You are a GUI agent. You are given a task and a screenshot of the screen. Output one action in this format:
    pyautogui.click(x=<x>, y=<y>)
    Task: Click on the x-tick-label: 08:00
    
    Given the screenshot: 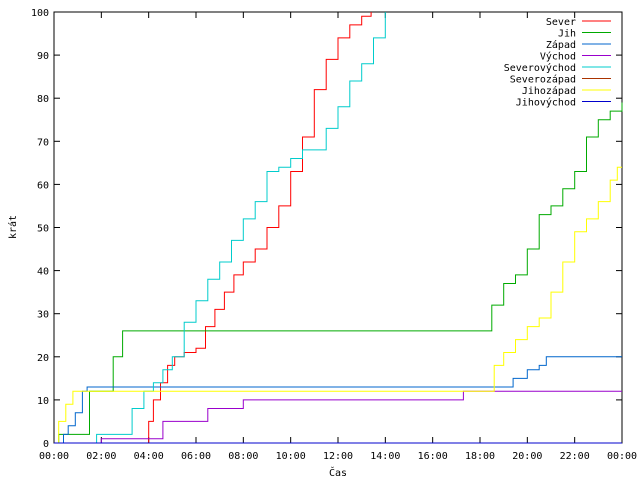 What is the action you would take?
    pyautogui.click(x=243, y=456)
    